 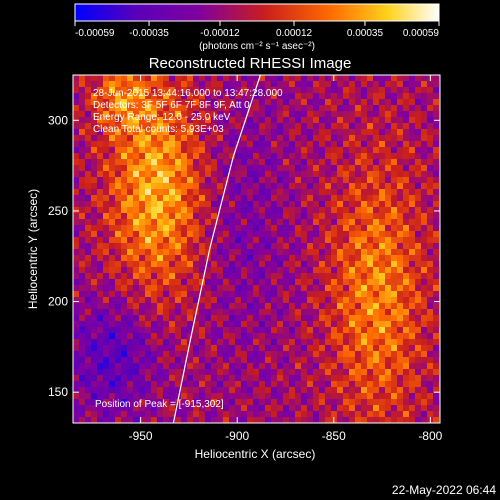 I want to click on y-tick-label: 150, so click(x=58, y=392).